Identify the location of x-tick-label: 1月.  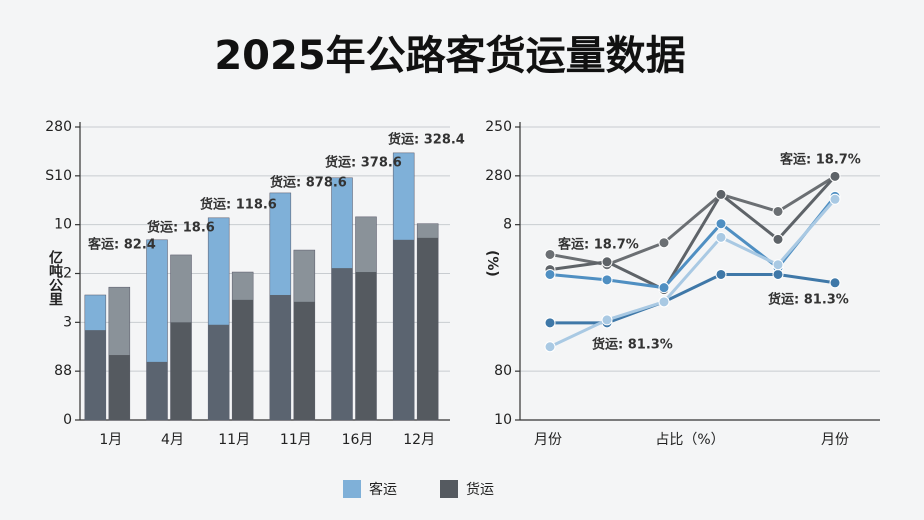
(110, 440).